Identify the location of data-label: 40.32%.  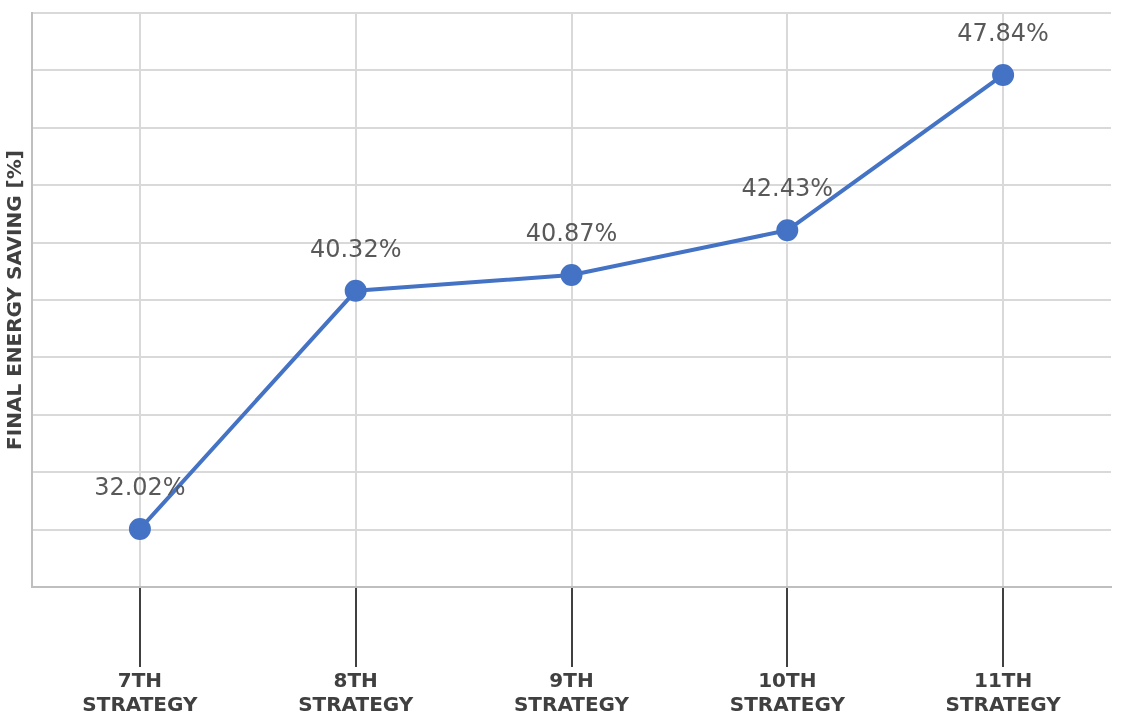
(355, 249).